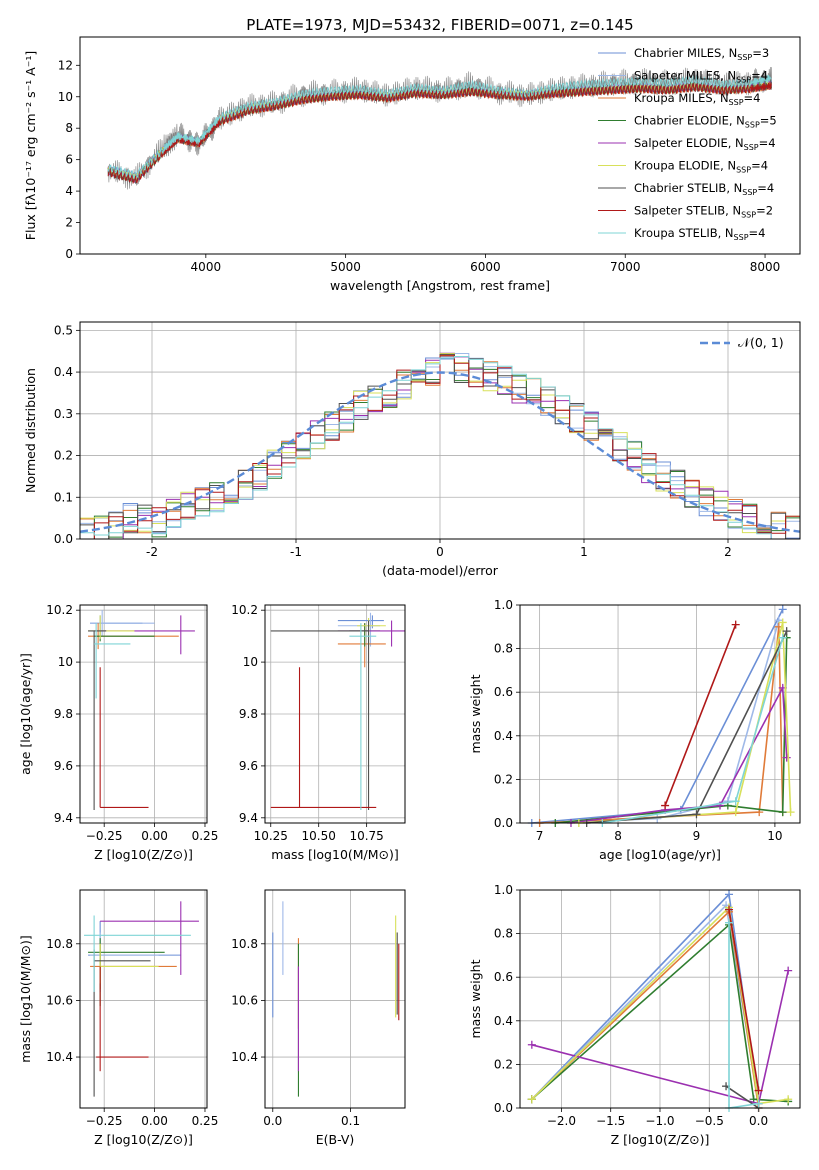 This screenshot has width=819, height=1170. What do you see at coordinates (503, 1064) in the screenshot?
I see `y-tick-label: 0.2` at bounding box center [503, 1064].